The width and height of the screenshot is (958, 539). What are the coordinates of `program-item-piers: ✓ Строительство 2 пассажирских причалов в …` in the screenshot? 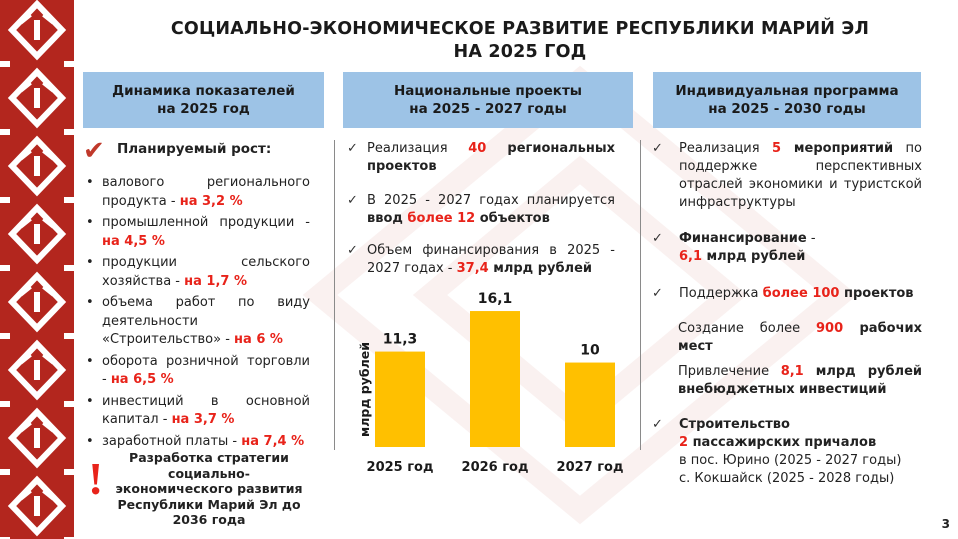 It's located at (777, 451).